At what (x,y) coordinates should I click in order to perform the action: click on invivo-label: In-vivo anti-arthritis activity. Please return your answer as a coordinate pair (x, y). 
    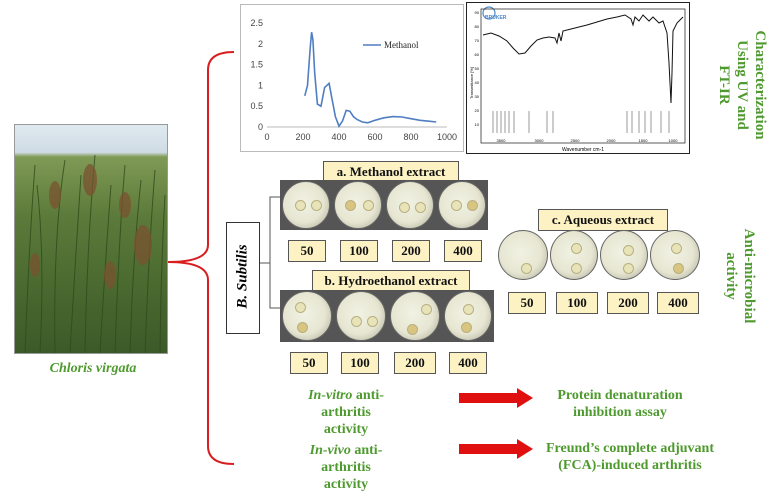
    Looking at the image, I should click on (346, 467).